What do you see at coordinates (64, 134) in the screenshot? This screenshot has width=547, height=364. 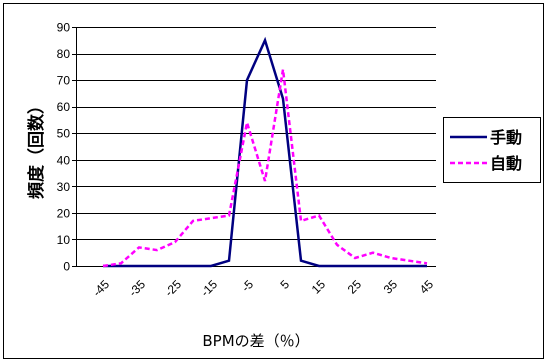 I see `y-tick-label: 50` at bounding box center [64, 134].